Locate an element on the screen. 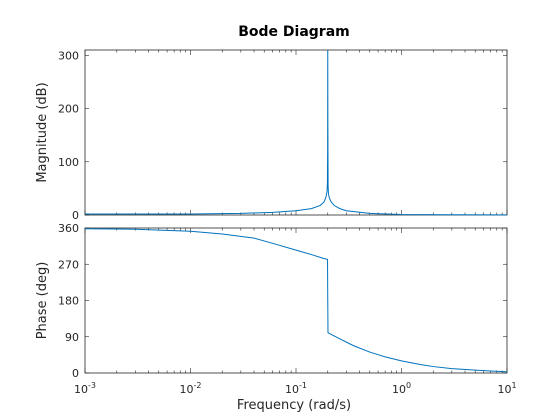  magnitude-y-tick-label: 0 is located at coordinates (75, 215).